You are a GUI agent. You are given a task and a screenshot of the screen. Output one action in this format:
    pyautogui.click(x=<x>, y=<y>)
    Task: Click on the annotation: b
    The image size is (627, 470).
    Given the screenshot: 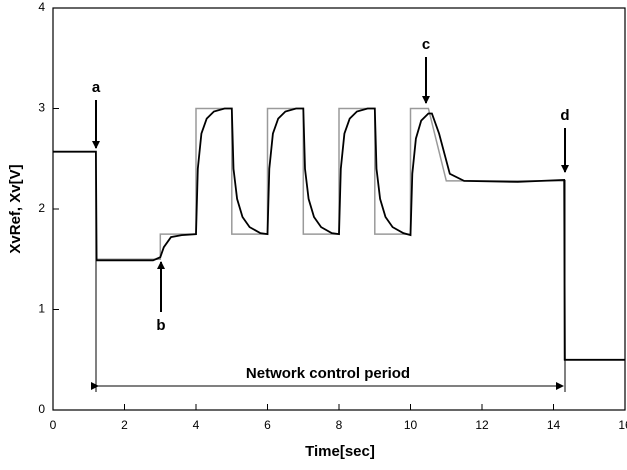 What is the action you would take?
    pyautogui.click(x=160, y=325)
    